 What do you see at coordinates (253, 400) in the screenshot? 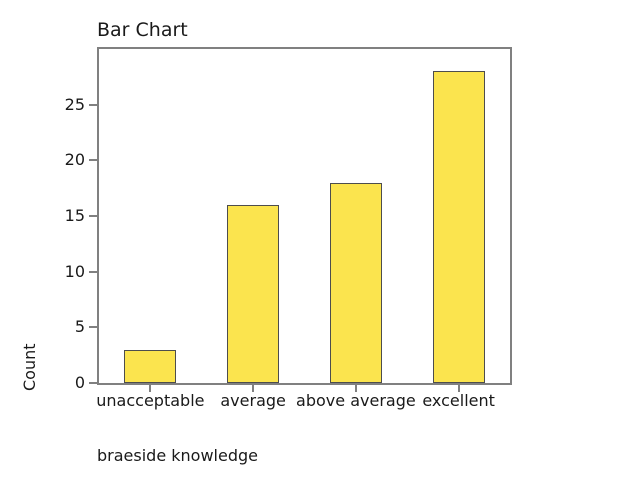
I see `x-tick-label: average` at bounding box center [253, 400].